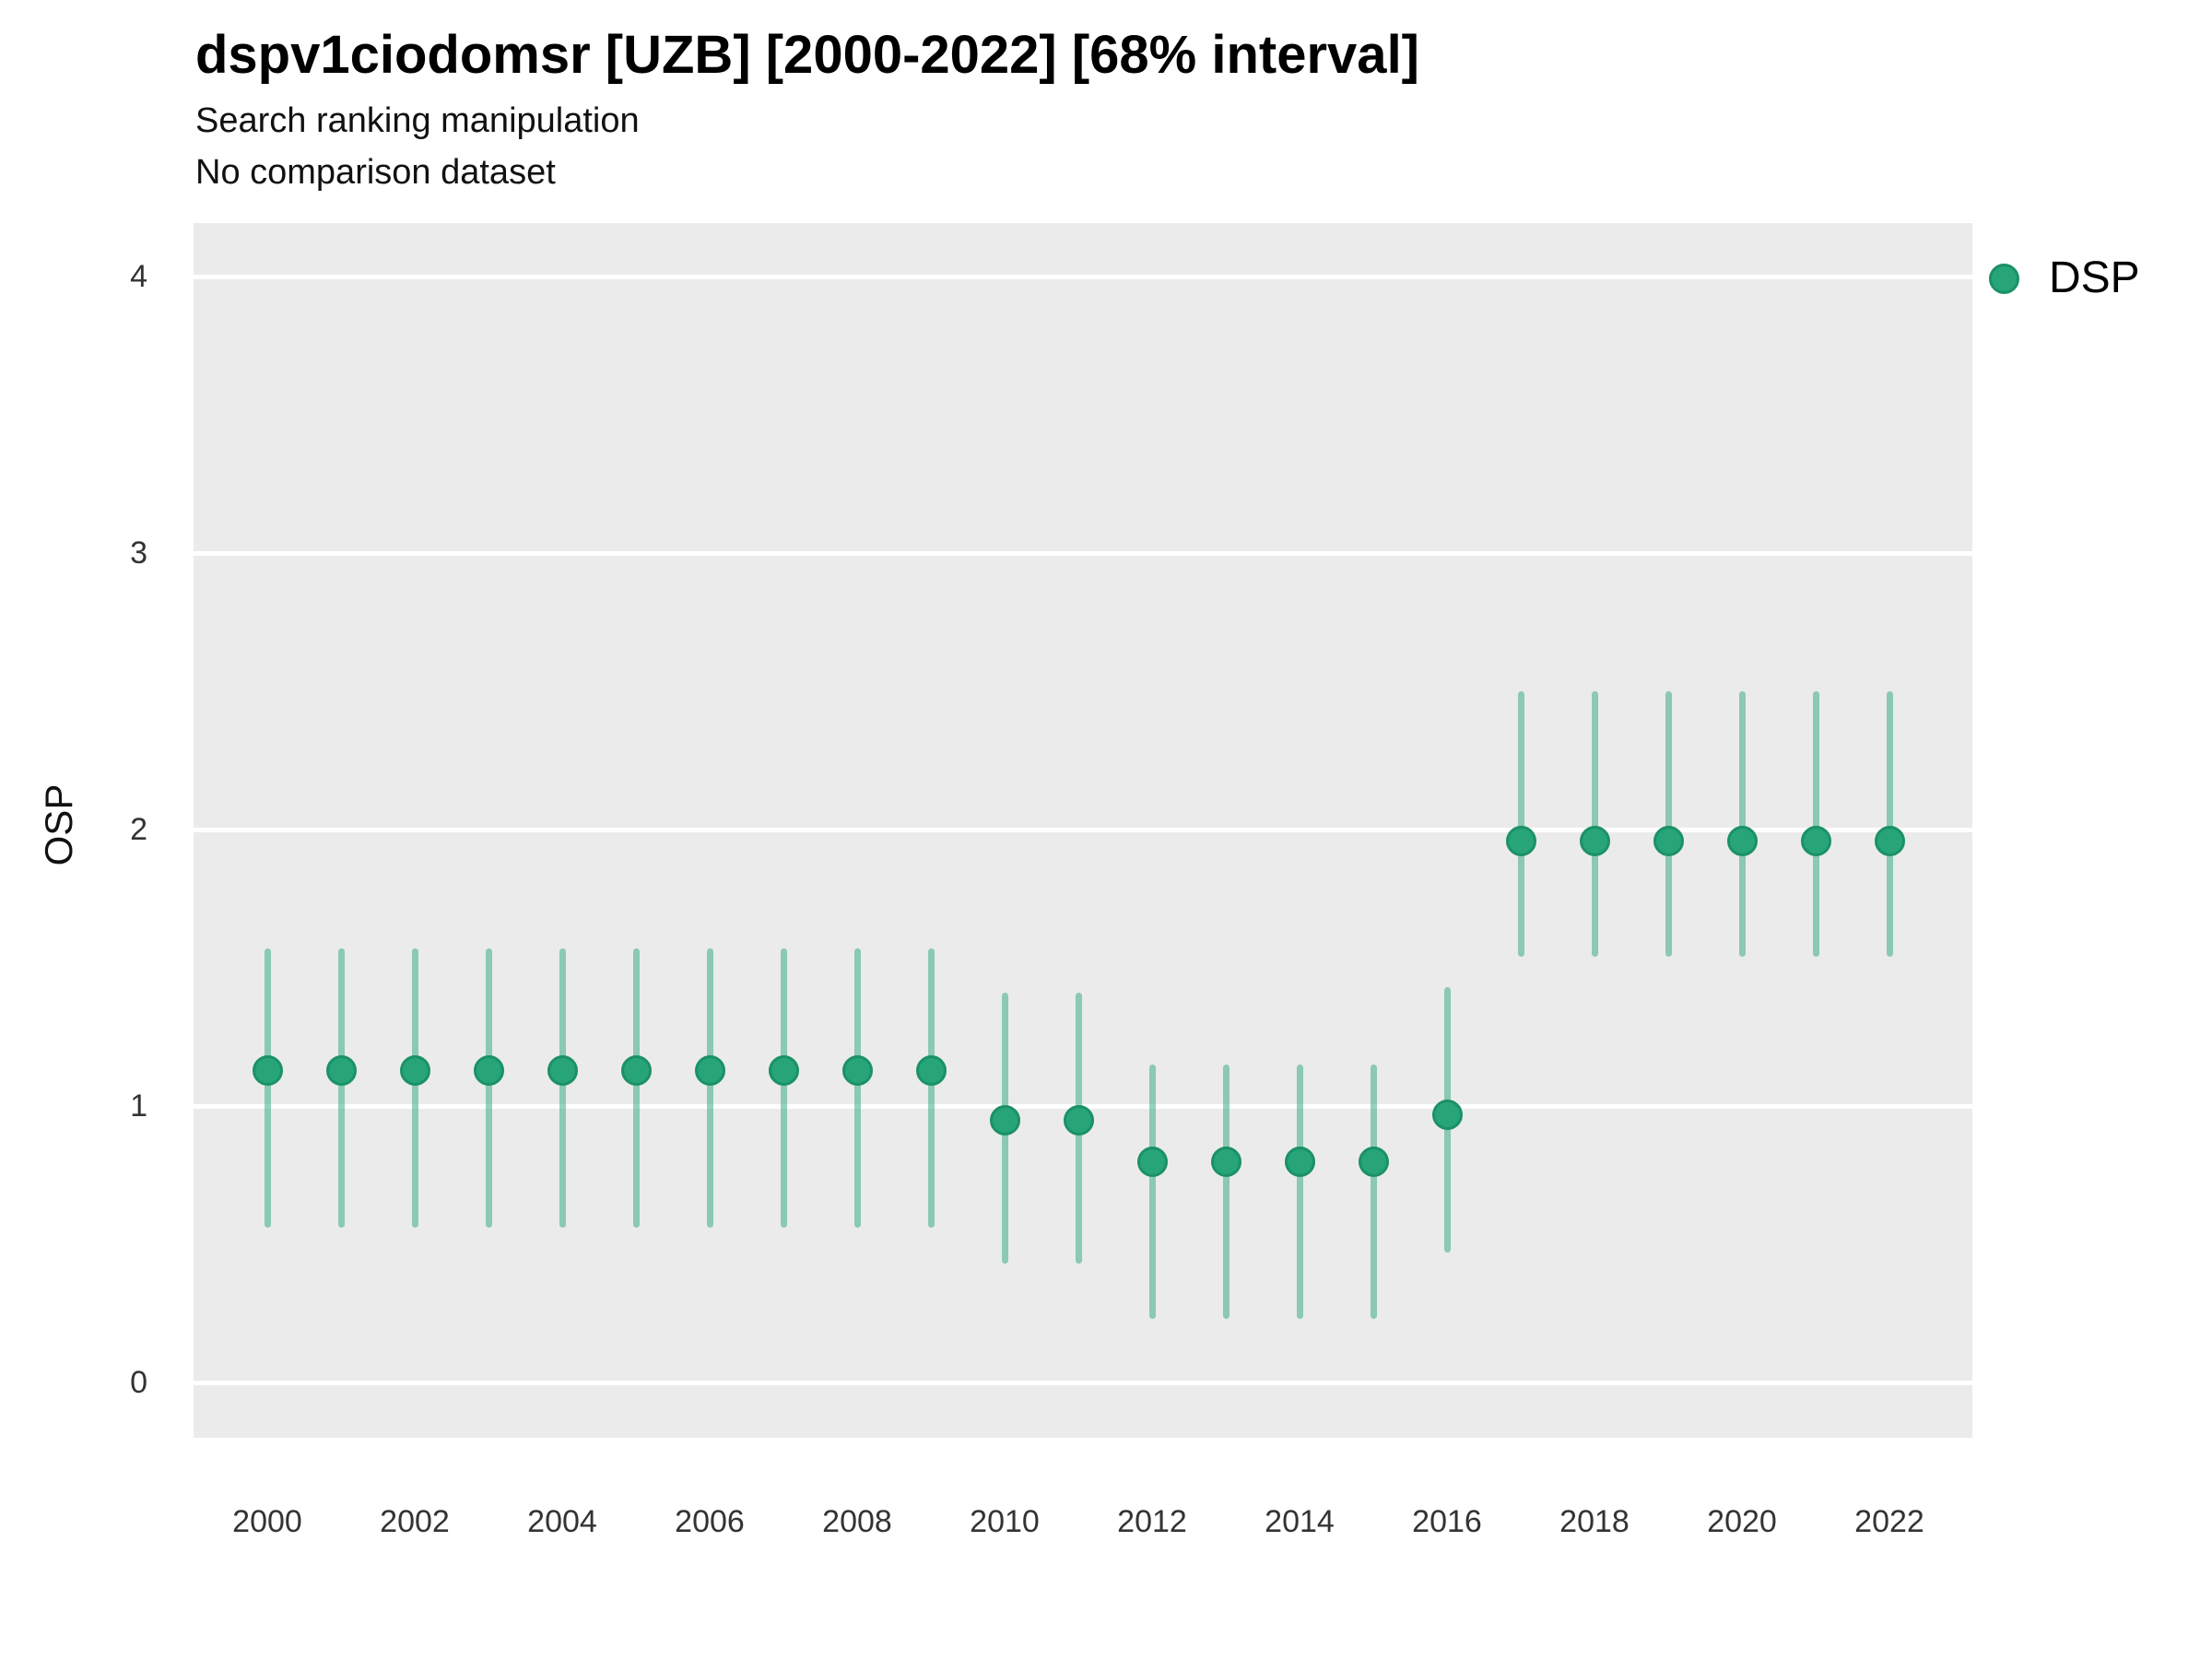 The height and width of the screenshot is (1659, 2212). What do you see at coordinates (1447, 1114) in the screenshot?
I see `point-2016` at bounding box center [1447, 1114].